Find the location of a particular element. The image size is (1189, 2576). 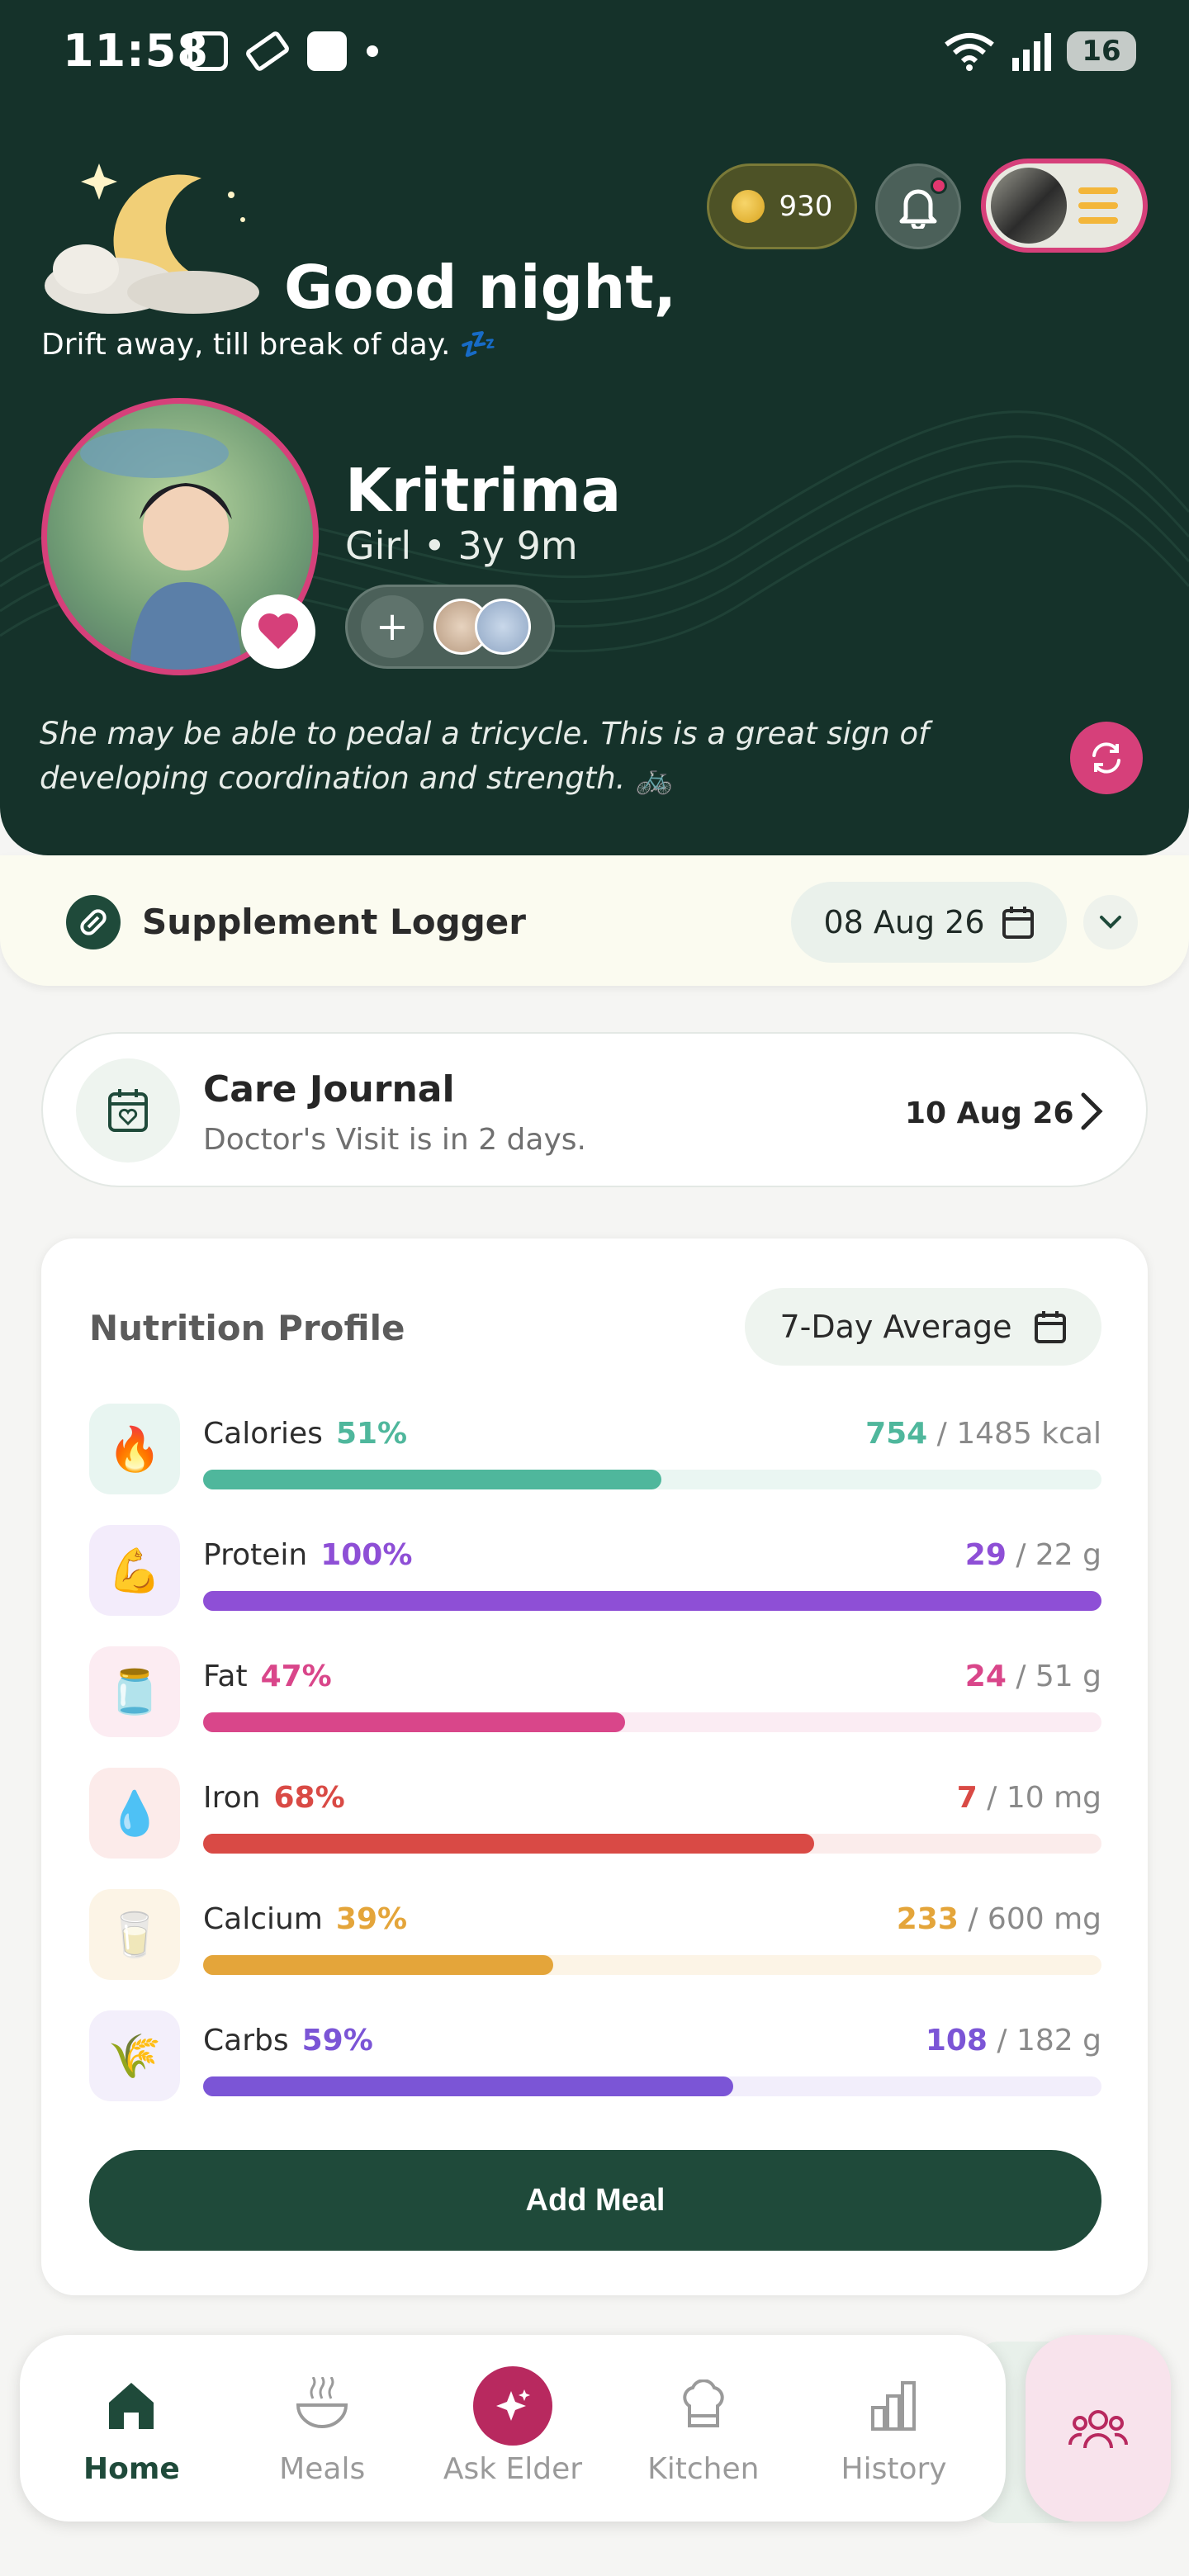

nutrient-target: / 22 g is located at coordinates (1053, 1555).